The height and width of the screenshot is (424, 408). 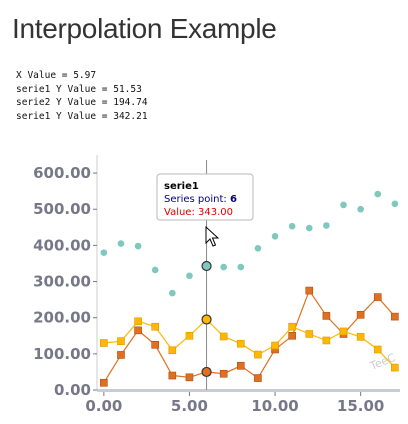 What do you see at coordinates (79, 89) in the screenshot?
I see `readout-serie1-y-value: serie1 Y Value = 51.53` at bounding box center [79, 89].